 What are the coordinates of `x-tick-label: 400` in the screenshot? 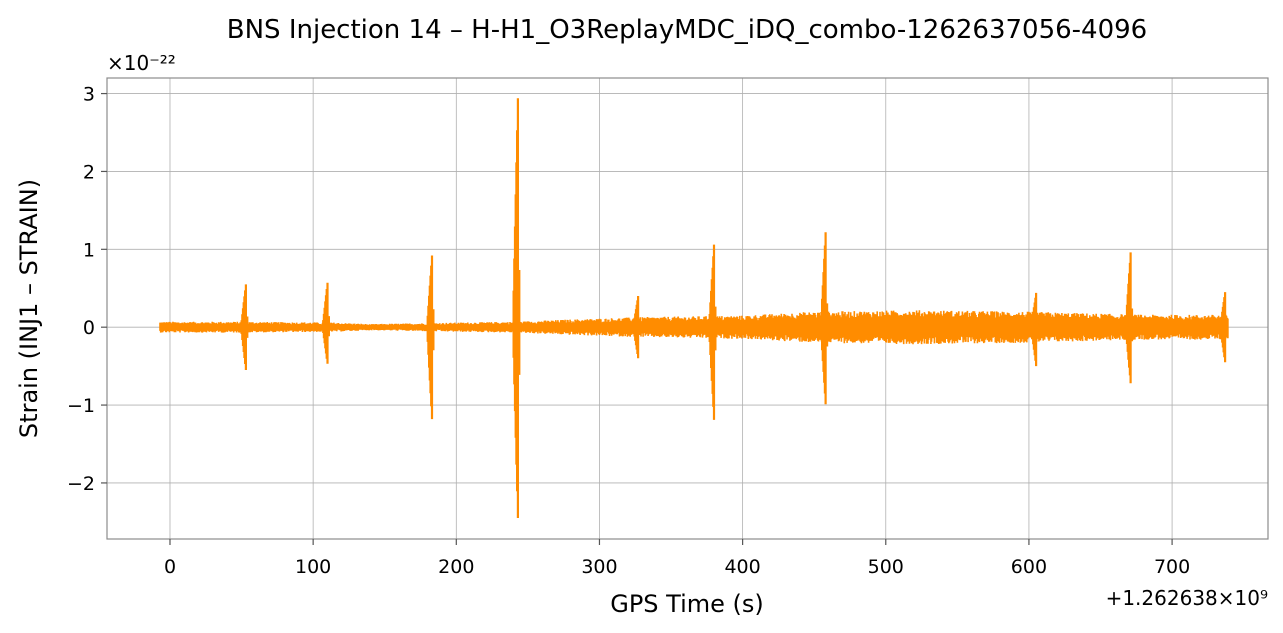 It's located at (742, 567).